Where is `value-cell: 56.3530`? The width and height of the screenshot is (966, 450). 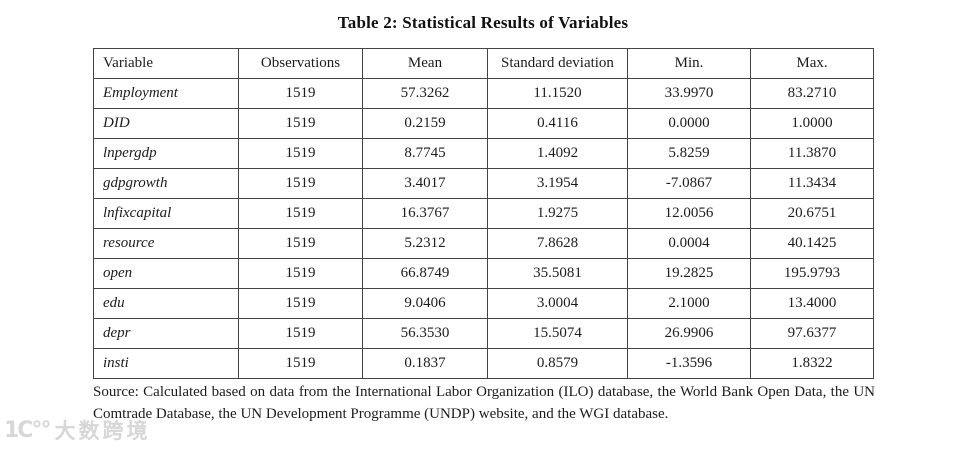 value-cell: 56.3530 is located at coordinates (425, 333).